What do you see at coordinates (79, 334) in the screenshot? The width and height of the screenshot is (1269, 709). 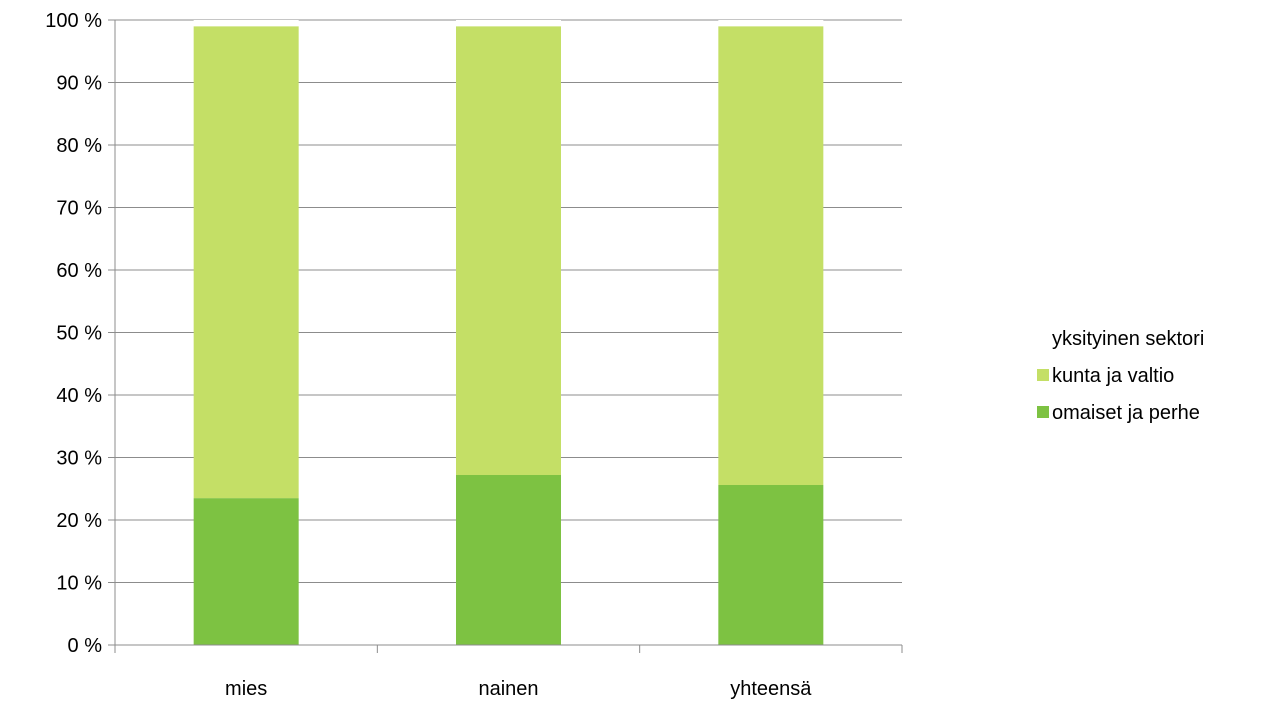 I see `y-tick-label: 50 %` at bounding box center [79, 334].